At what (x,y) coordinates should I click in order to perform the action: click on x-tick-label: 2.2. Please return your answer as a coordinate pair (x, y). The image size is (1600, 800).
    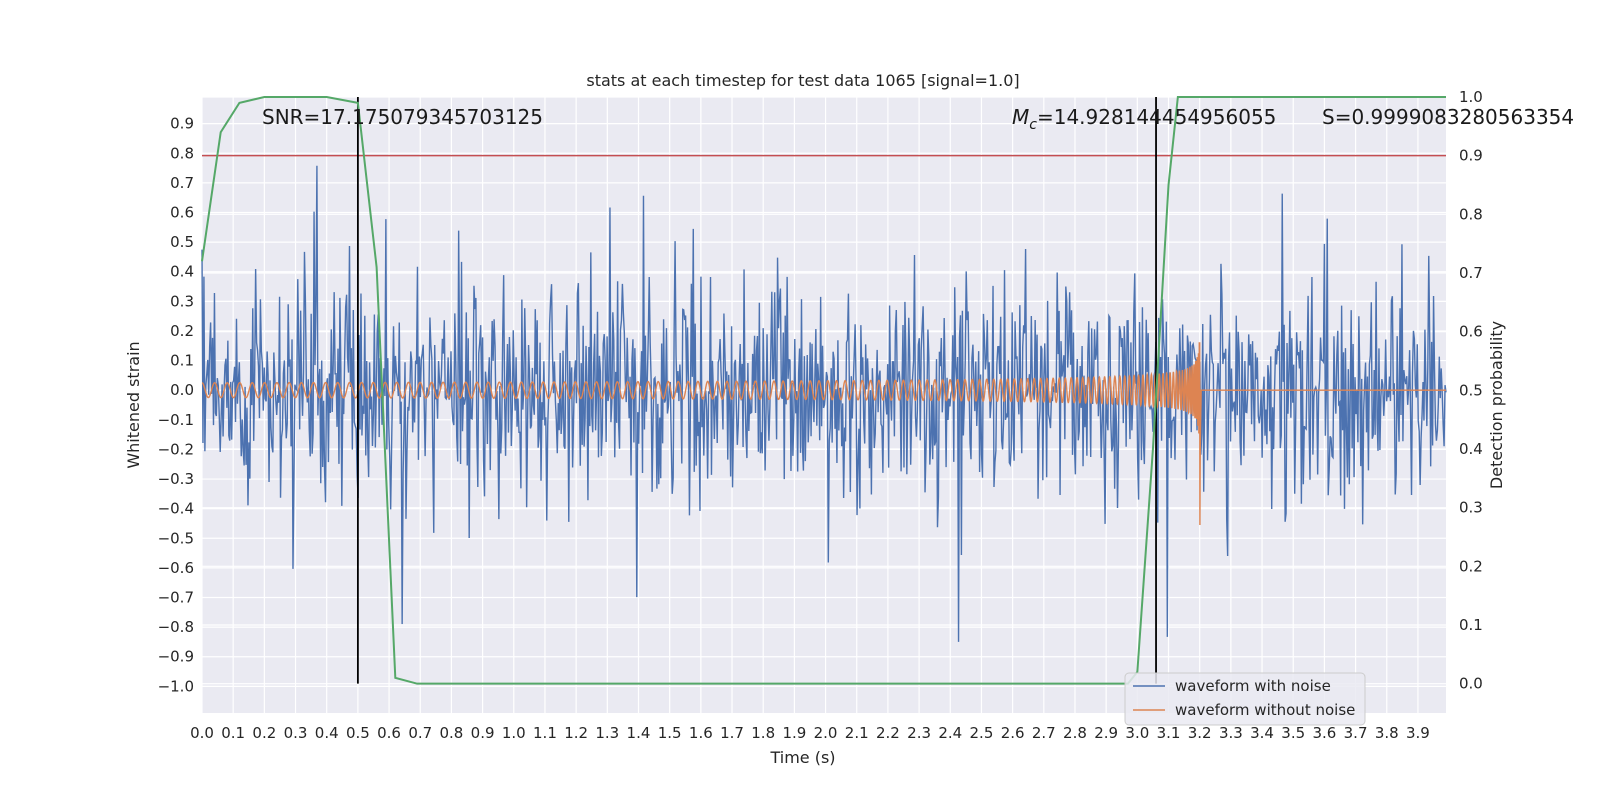
    Looking at the image, I should click on (888, 733).